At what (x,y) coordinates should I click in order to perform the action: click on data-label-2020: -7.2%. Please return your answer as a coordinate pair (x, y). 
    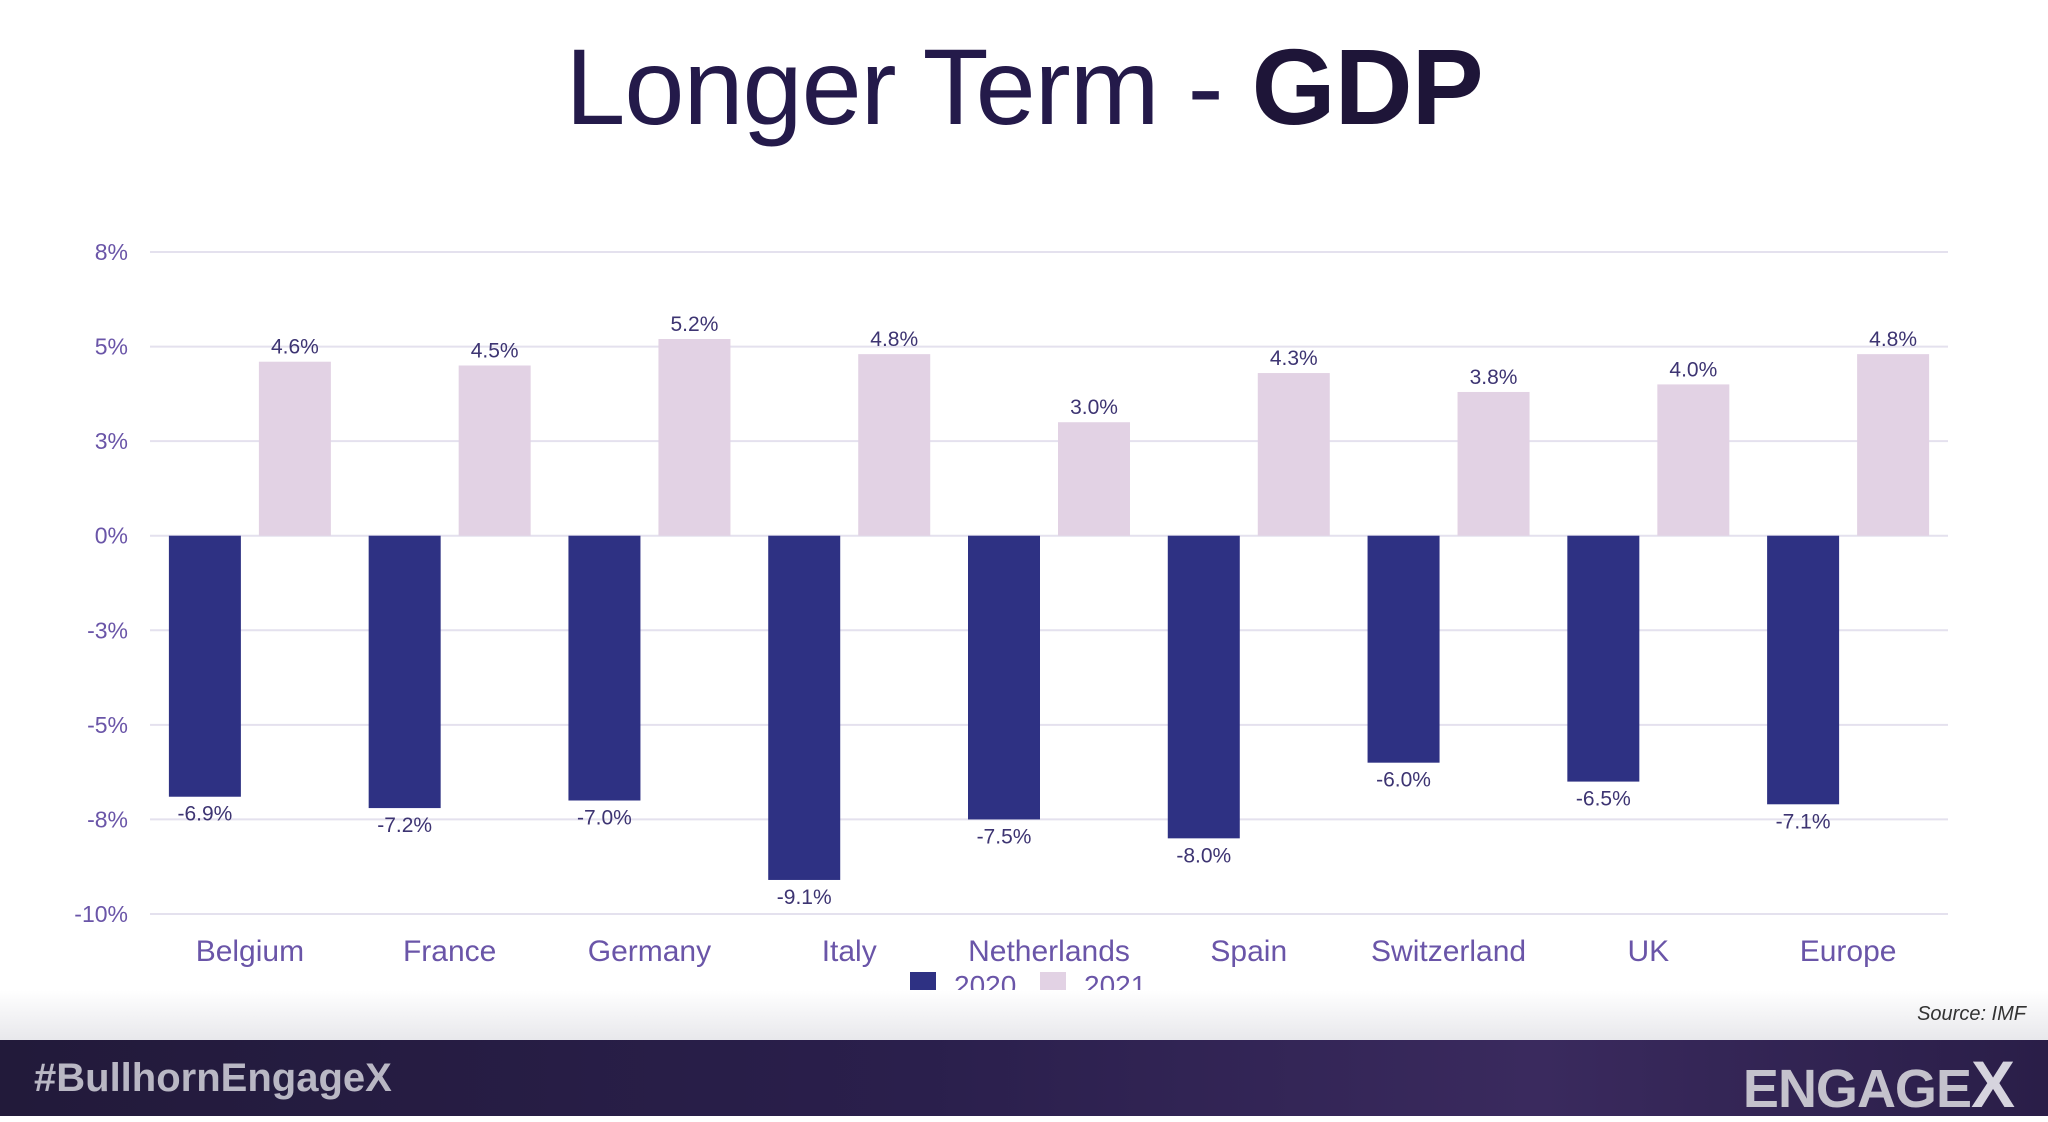
    Looking at the image, I should click on (404, 825).